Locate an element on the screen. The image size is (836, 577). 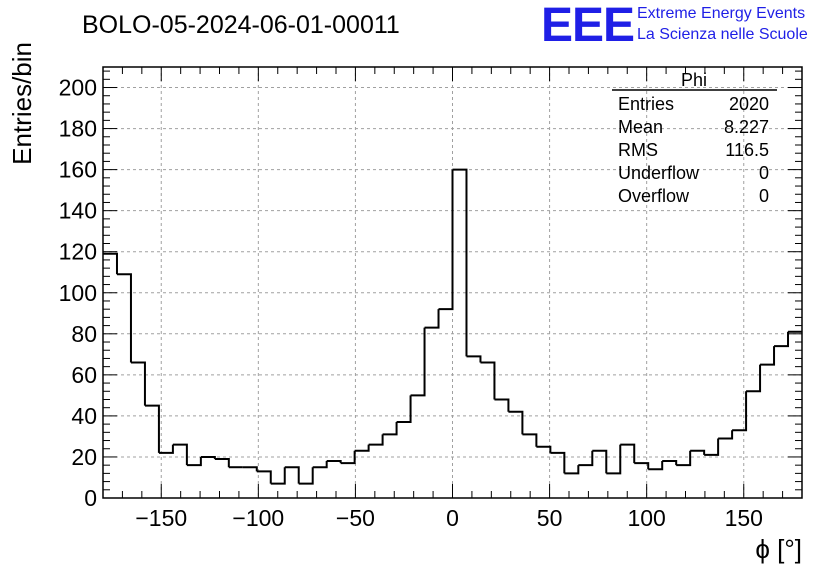
stats-label-underflow: Underflow is located at coordinates (659, 173).